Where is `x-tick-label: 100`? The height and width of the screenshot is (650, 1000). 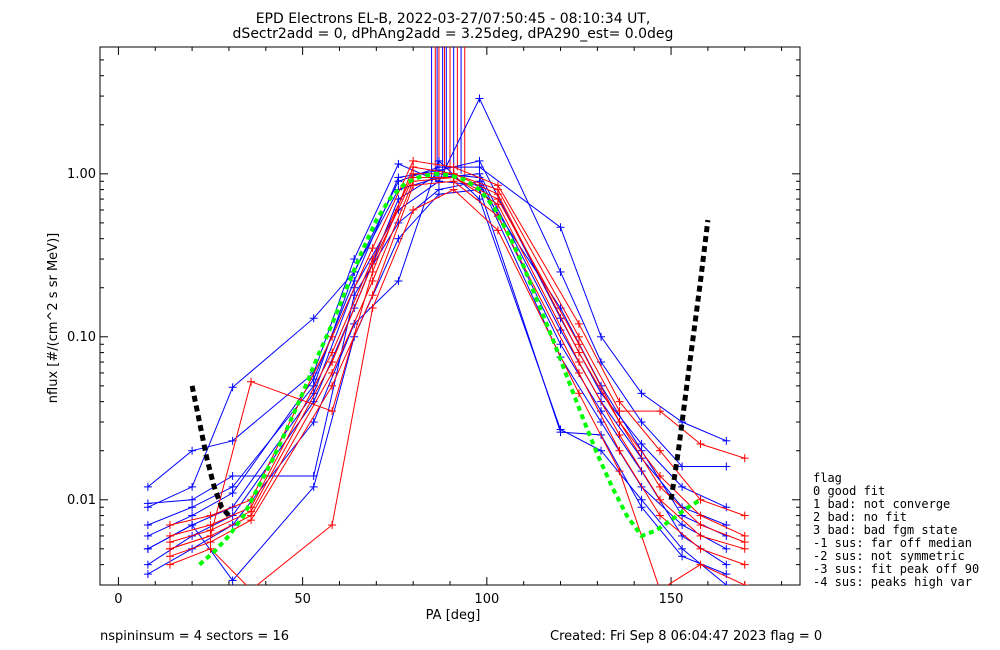 x-tick-label: 100 is located at coordinates (486, 599).